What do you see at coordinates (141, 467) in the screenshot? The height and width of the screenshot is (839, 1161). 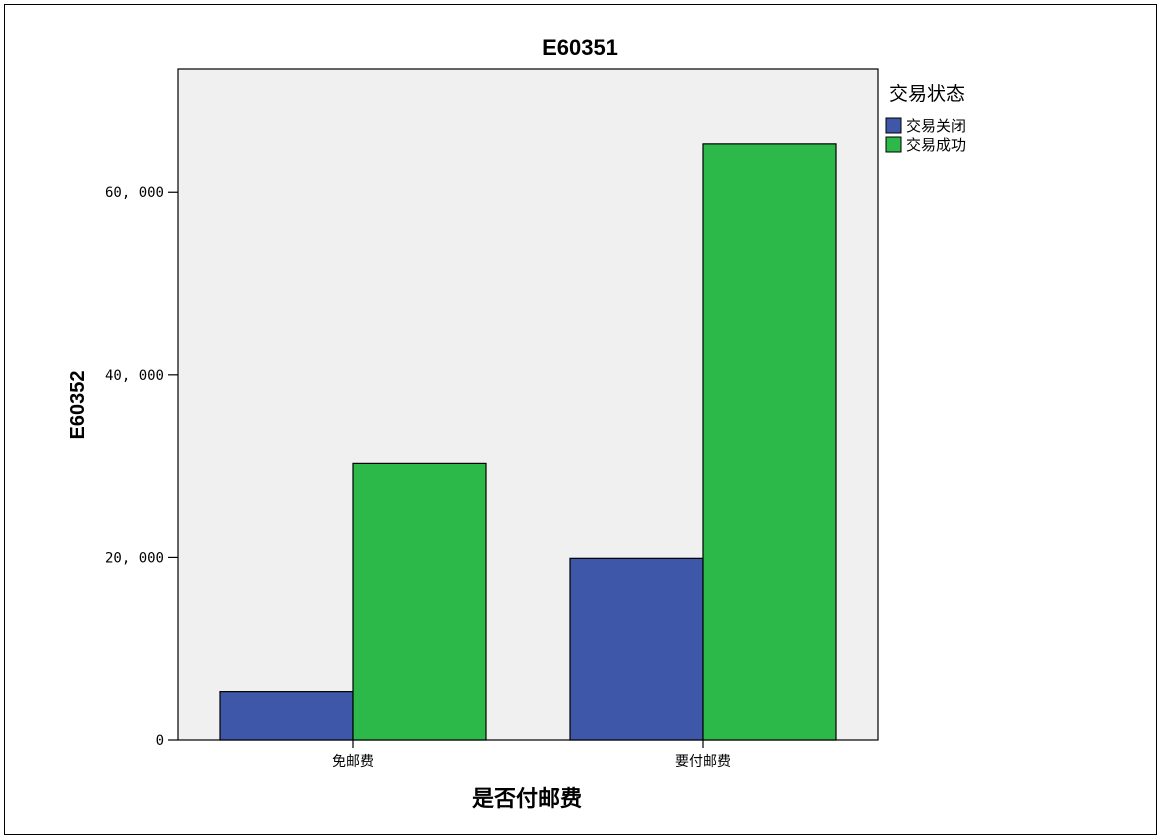 I see `y-axis: 0 20, 000 40, 000 60, 000` at bounding box center [141, 467].